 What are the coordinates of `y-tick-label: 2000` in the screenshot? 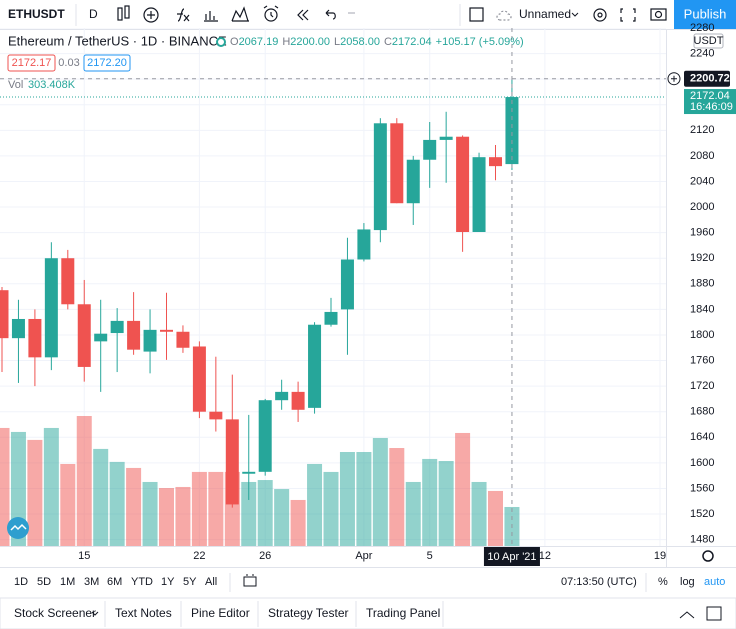 It's located at (702, 207).